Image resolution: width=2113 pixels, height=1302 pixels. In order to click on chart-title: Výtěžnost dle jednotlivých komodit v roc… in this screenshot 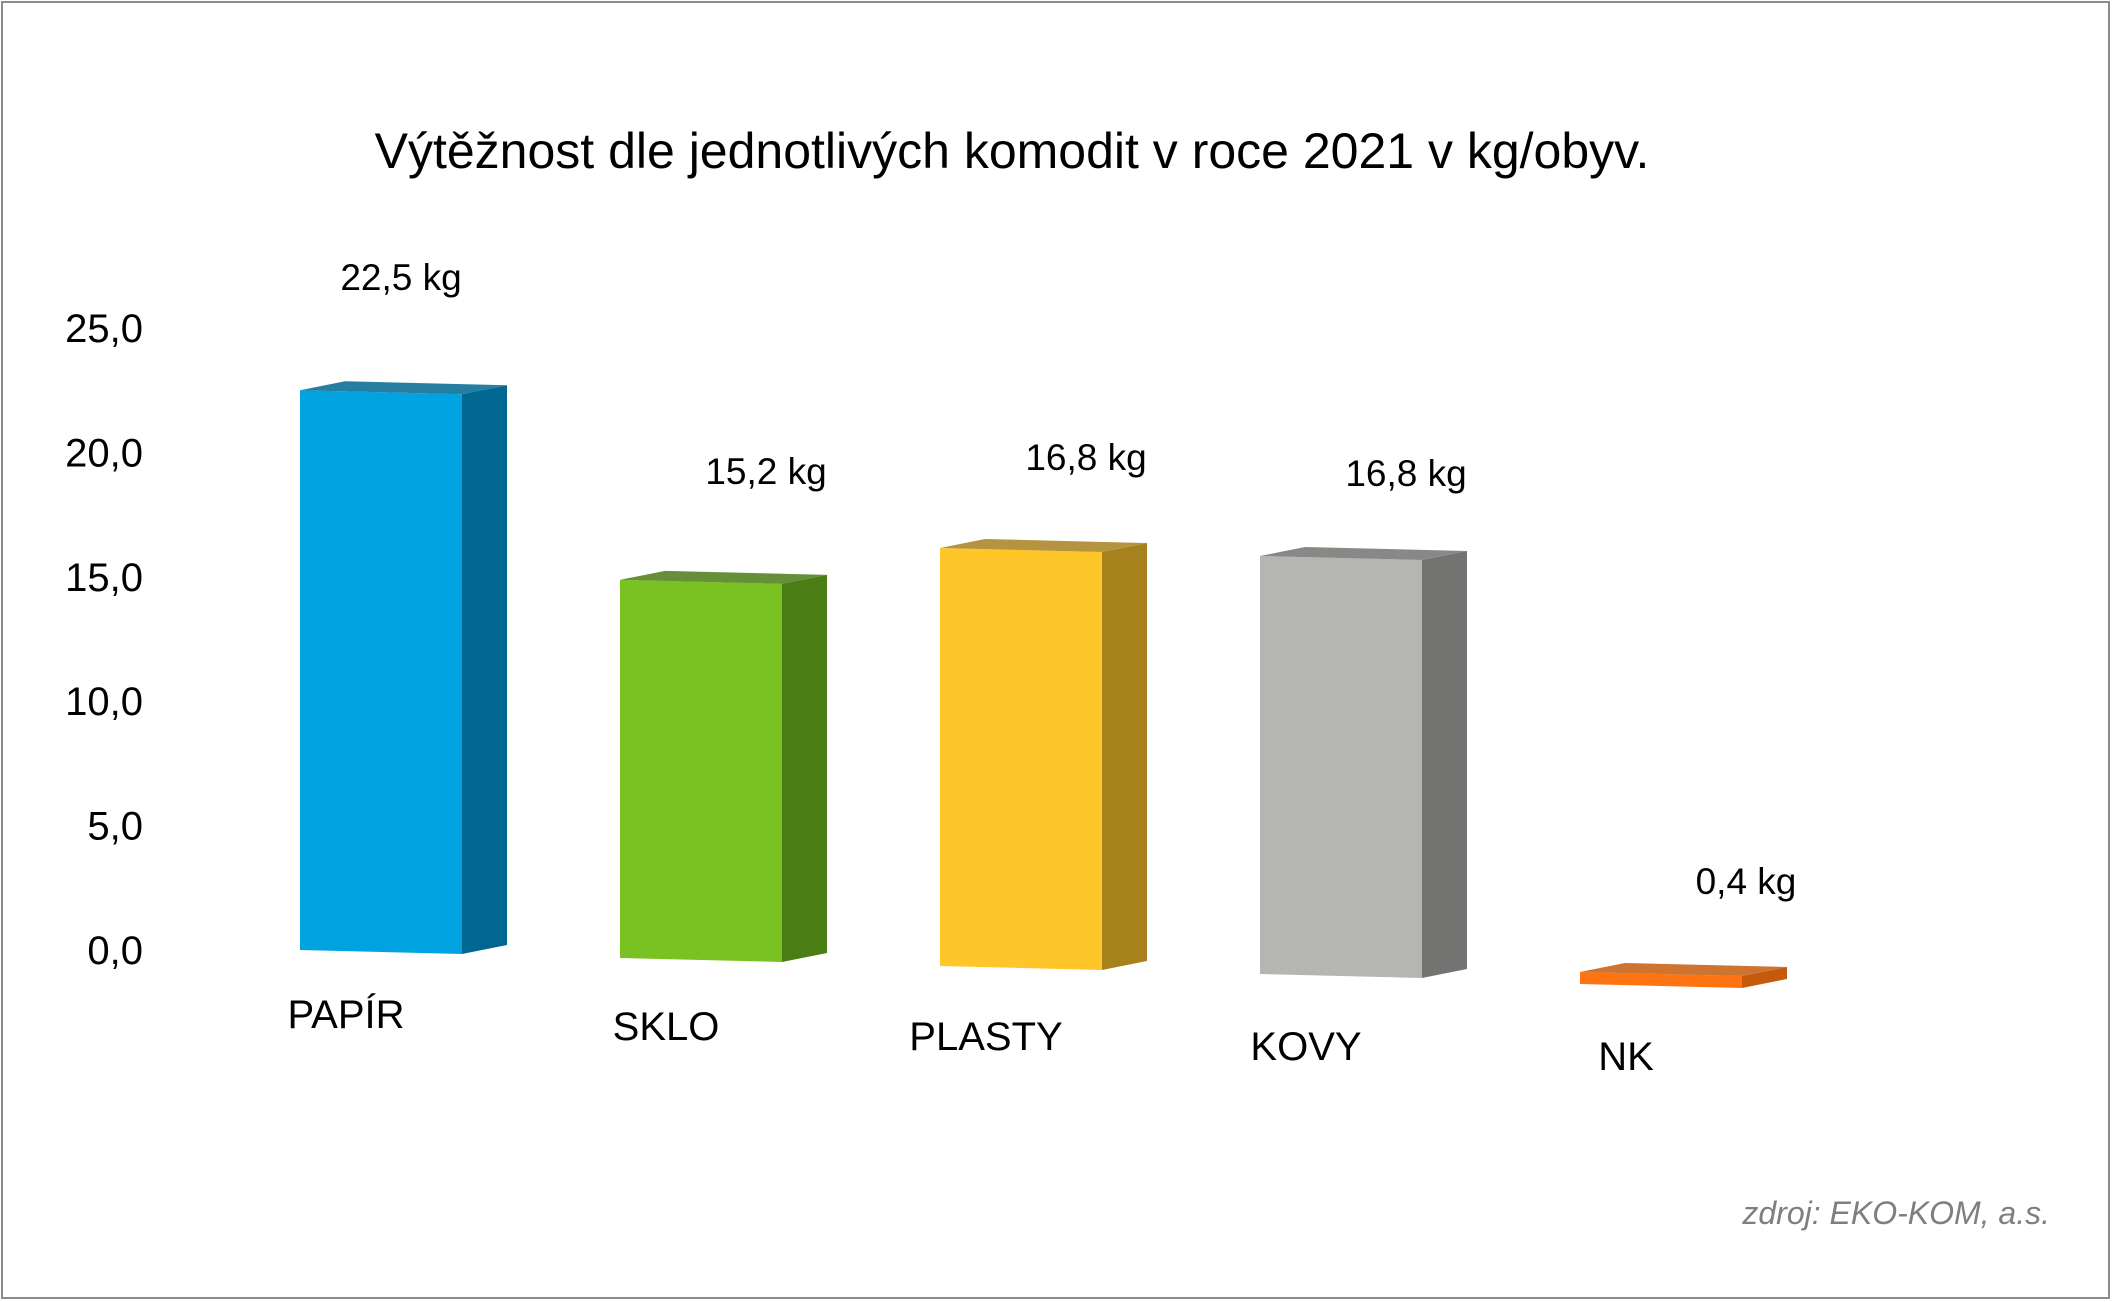, I will do `click(1012, 151)`.